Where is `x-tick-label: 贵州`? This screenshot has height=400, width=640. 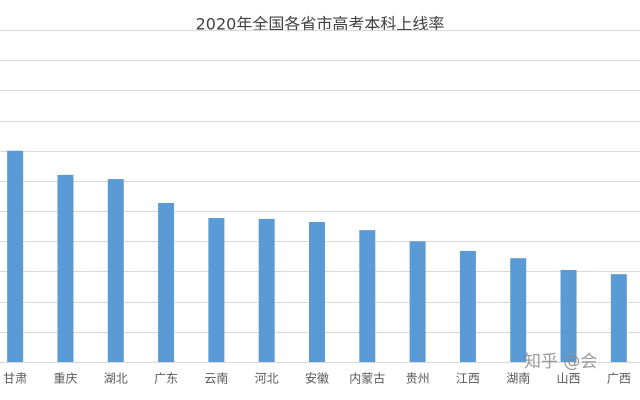 x-tick-label: 贵州 is located at coordinates (418, 379).